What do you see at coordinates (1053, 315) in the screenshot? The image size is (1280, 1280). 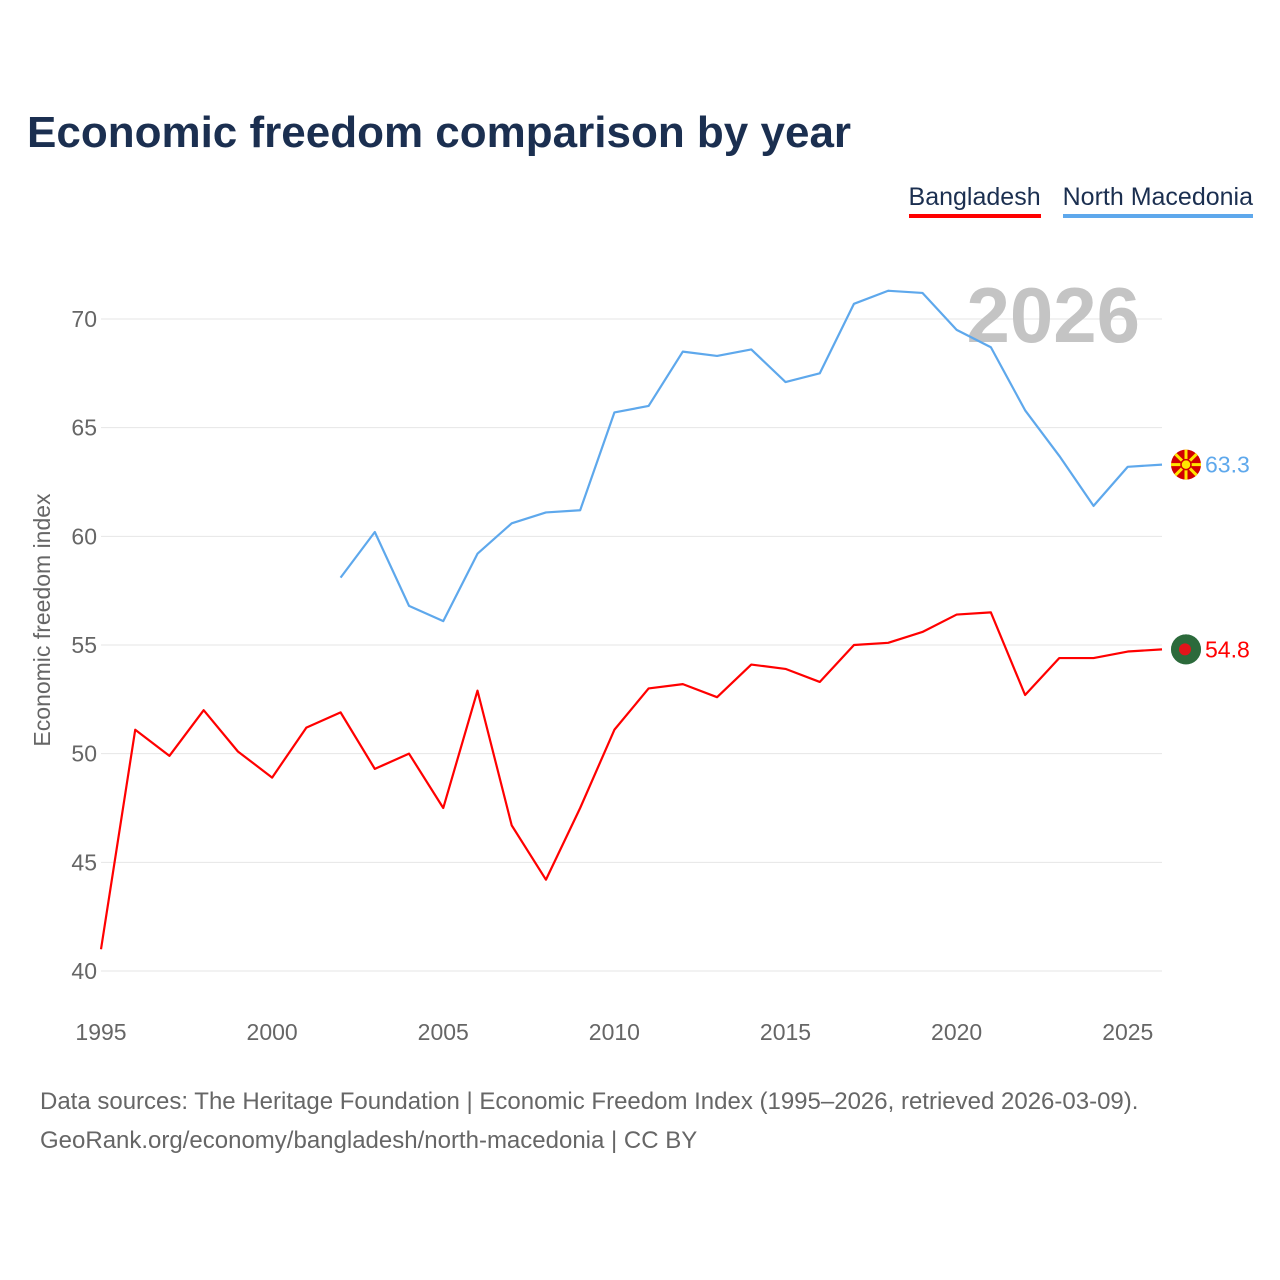 I see `year-watermark: 2026` at bounding box center [1053, 315].